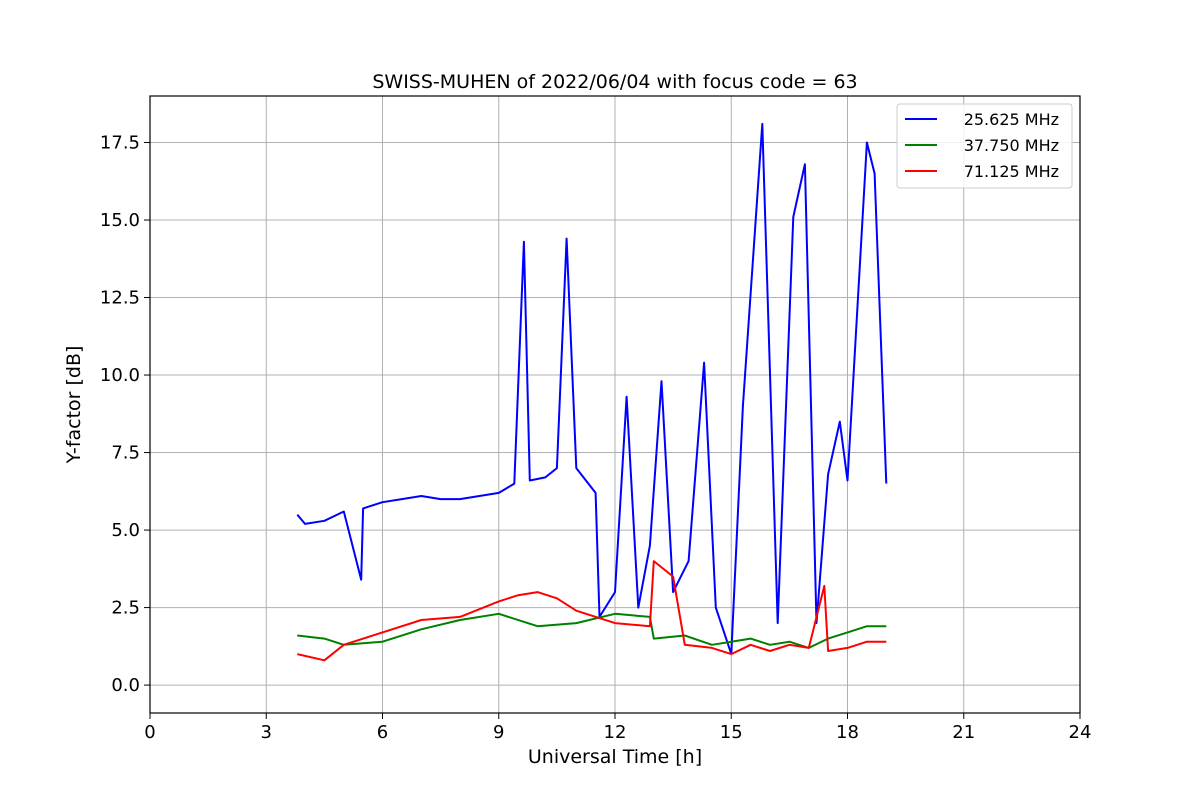  What do you see at coordinates (125, 414) in the screenshot?
I see `y-axis-ticks: 0.0 2.5 5.0 7.5 10.0 12.5 15.0 17.5` at bounding box center [125, 414].